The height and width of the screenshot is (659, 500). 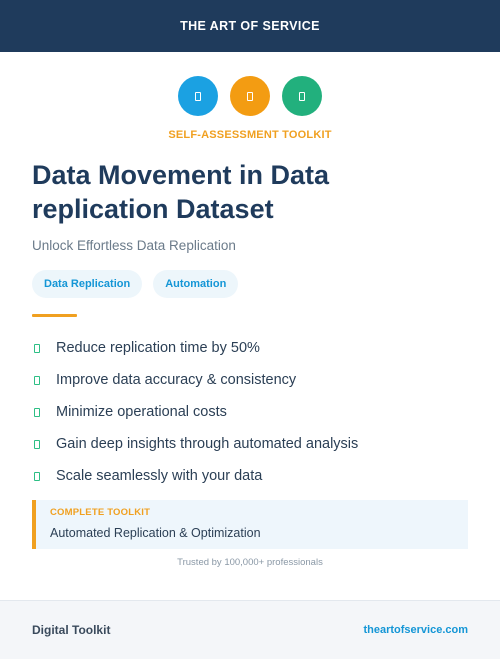 What do you see at coordinates (158, 348) in the screenshot?
I see `feature-text: Reduce replication time by 50%` at bounding box center [158, 348].